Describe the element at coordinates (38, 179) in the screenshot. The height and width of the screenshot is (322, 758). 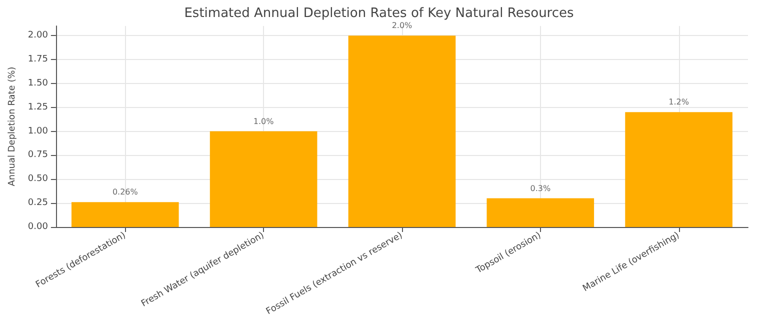
I see `y-tick-label: 0.50` at that location.